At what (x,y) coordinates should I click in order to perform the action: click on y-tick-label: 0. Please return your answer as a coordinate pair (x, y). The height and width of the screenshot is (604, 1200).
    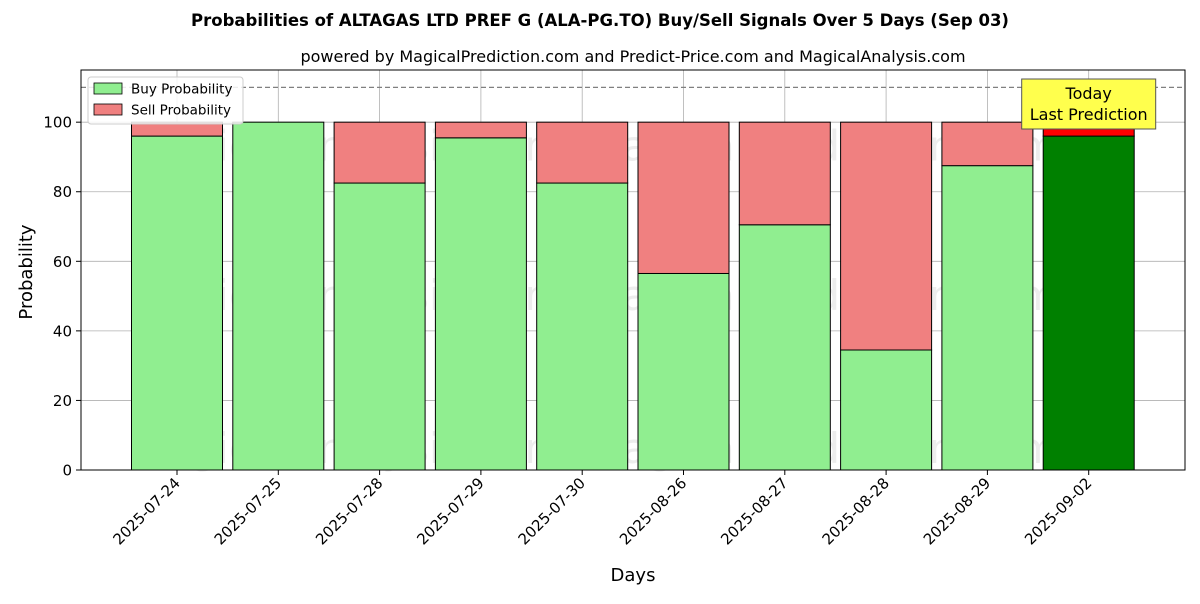
    Looking at the image, I should click on (67, 471).